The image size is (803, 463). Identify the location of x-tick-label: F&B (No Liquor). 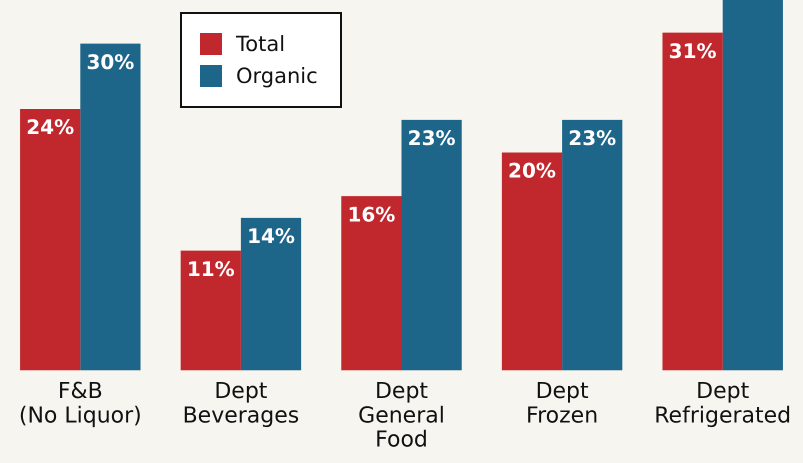
(80, 403).